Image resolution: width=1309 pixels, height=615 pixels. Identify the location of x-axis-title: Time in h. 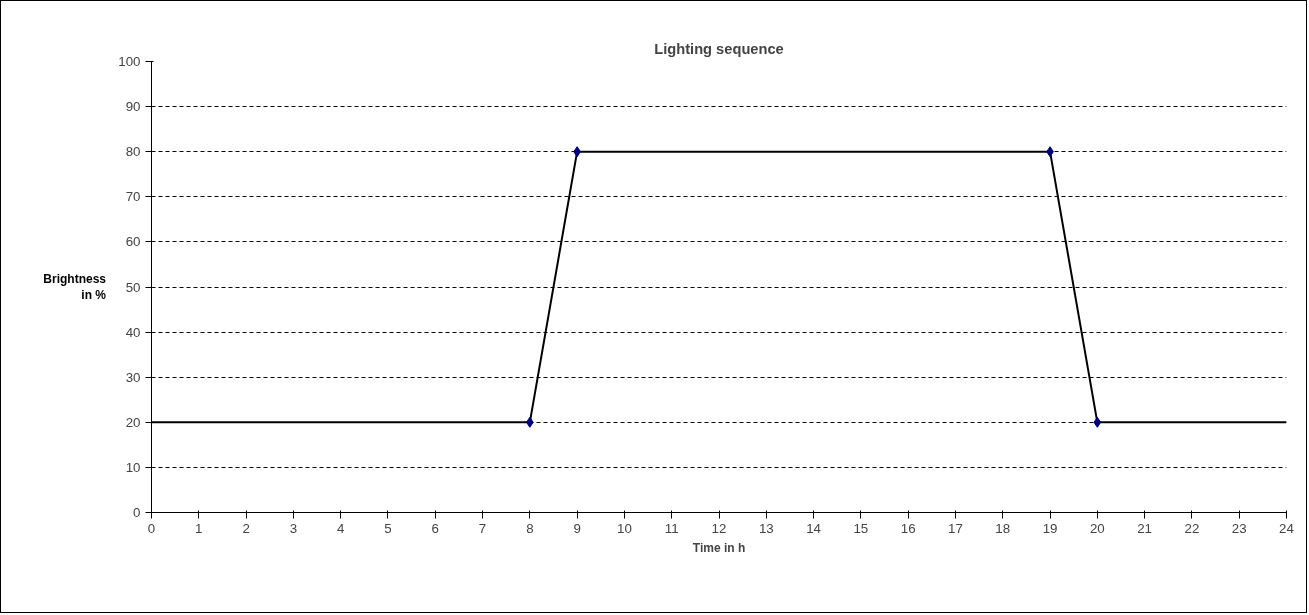
(719, 547).